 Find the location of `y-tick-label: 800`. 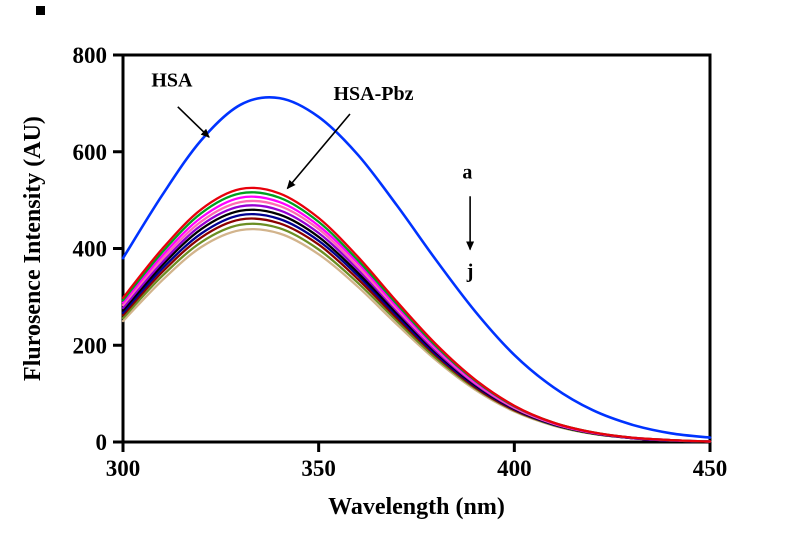

y-tick-label: 800 is located at coordinates (90, 55).